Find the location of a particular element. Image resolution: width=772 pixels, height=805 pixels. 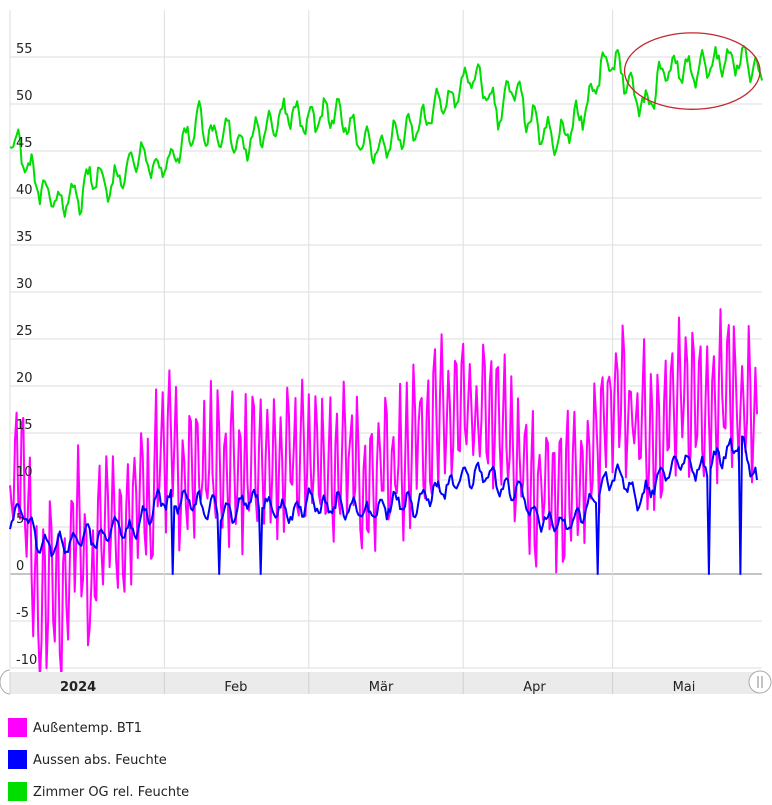

y-tick-label: 50 is located at coordinates (24, 96).